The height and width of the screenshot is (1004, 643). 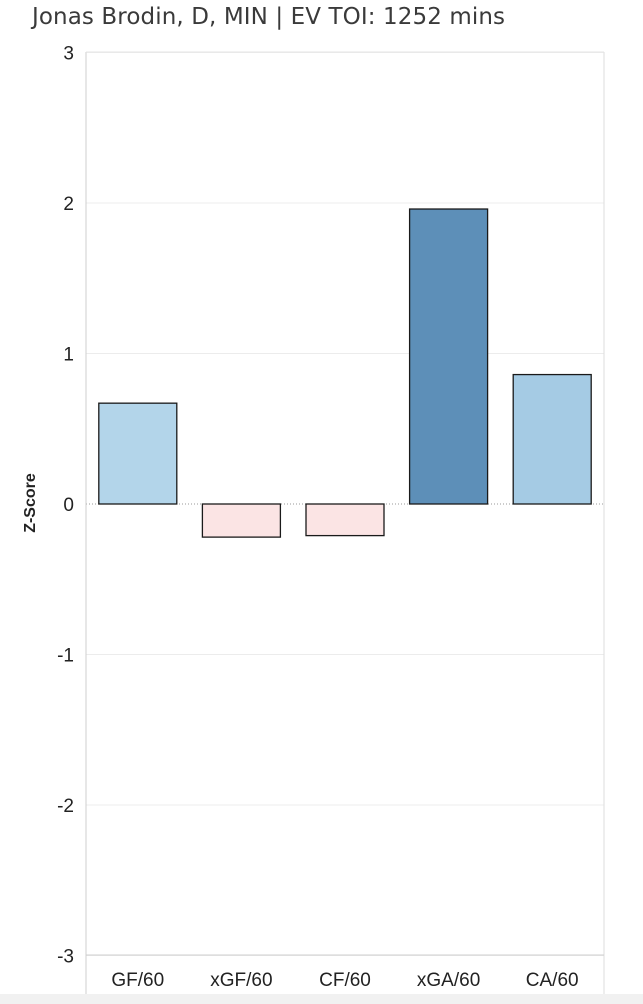 What do you see at coordinates (68, 54) in the screenshot?
I see `y-tick-label: 3` at bounding box center [68, 54].